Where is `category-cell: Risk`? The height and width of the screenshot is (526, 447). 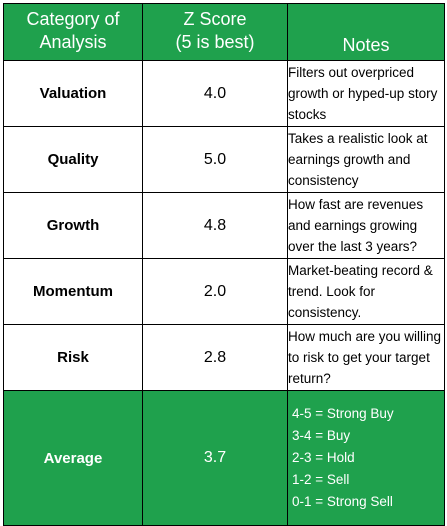
category-cell: Risk is located at coordinates (73, 357).